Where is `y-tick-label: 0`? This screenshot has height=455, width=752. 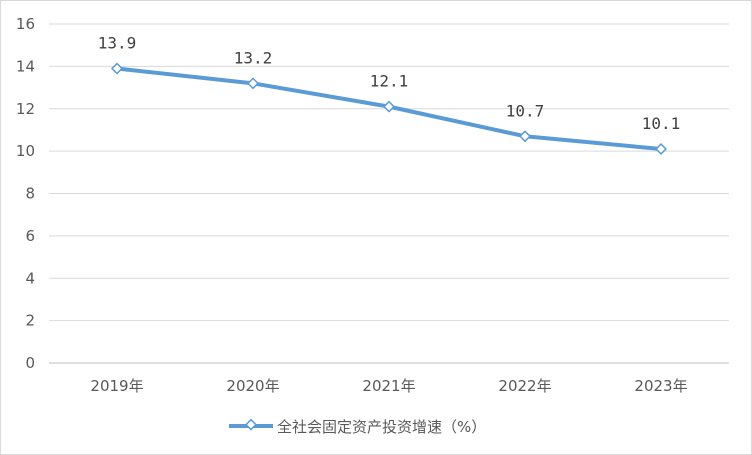
y-tick-label: 0 is located at coordinates (30, 363).